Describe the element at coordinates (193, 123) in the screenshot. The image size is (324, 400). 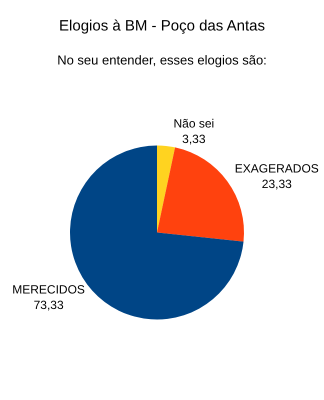
I see `slice-label: Não sei` at that location.